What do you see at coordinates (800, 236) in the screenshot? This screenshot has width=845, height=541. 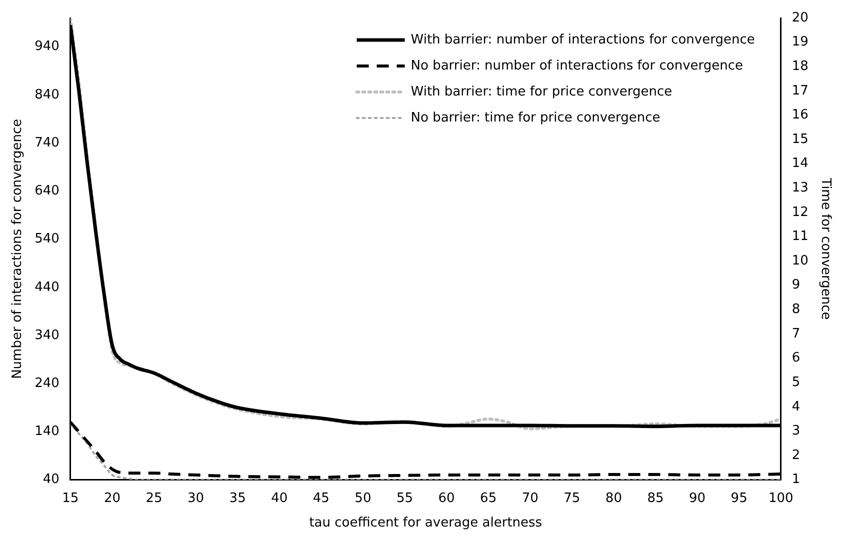 I see `y2-tick-label: 11` at bounding box center [800, 236].